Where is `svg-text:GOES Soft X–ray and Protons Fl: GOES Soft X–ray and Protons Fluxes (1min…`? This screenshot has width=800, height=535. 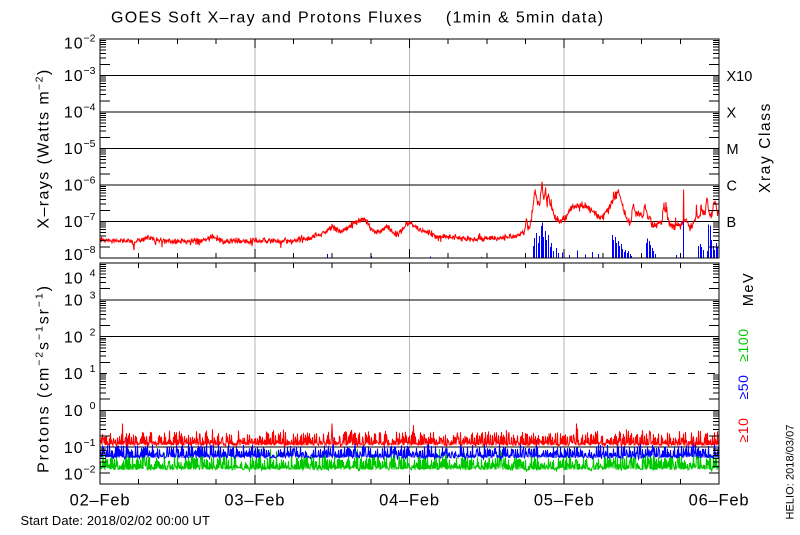 svg-text:GOES Soft X–ray and Protons Fl: GOES Soft X–ray and Protons Fluxes (1min… is located at coordinates (357, 18).